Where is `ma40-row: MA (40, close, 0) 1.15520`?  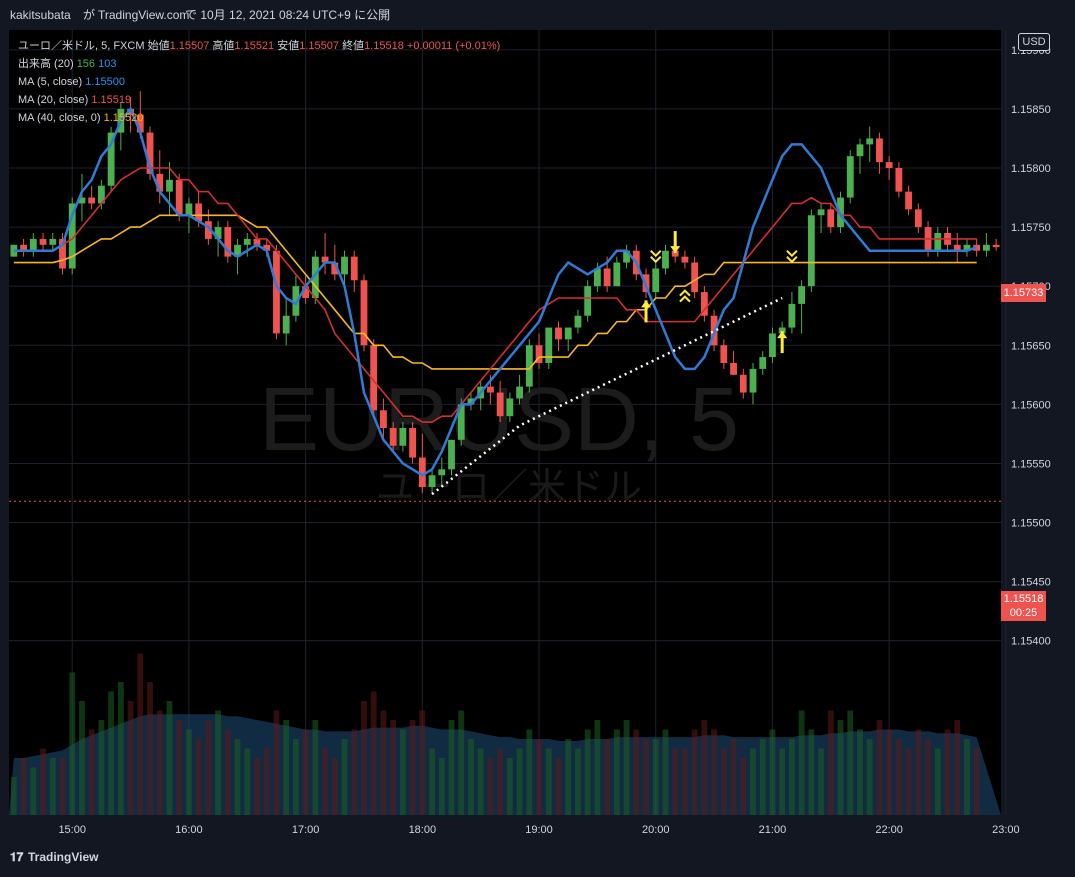 ma40-row: MA (40, close, 0) 1.15520 is located at coordinates (259, 118).